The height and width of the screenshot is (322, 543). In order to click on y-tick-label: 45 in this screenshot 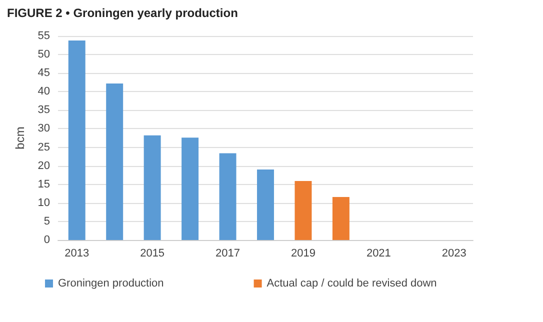, I will do `click(44, 73)`.